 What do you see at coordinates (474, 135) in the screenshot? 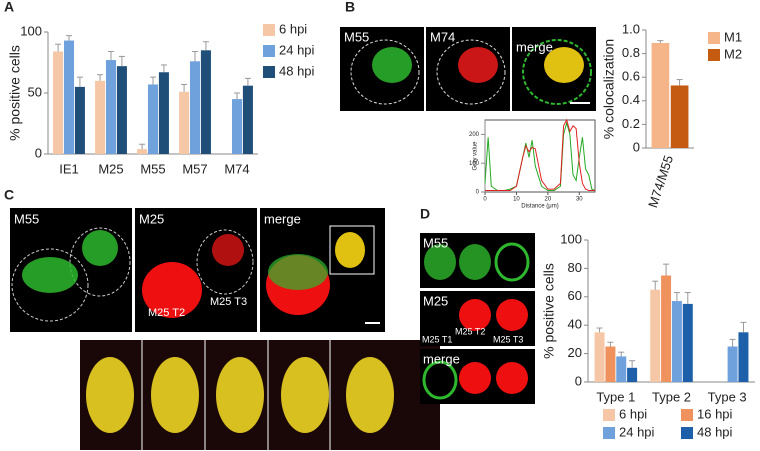
I see `y-tick-label: 200` at bounding box center [474, 135].